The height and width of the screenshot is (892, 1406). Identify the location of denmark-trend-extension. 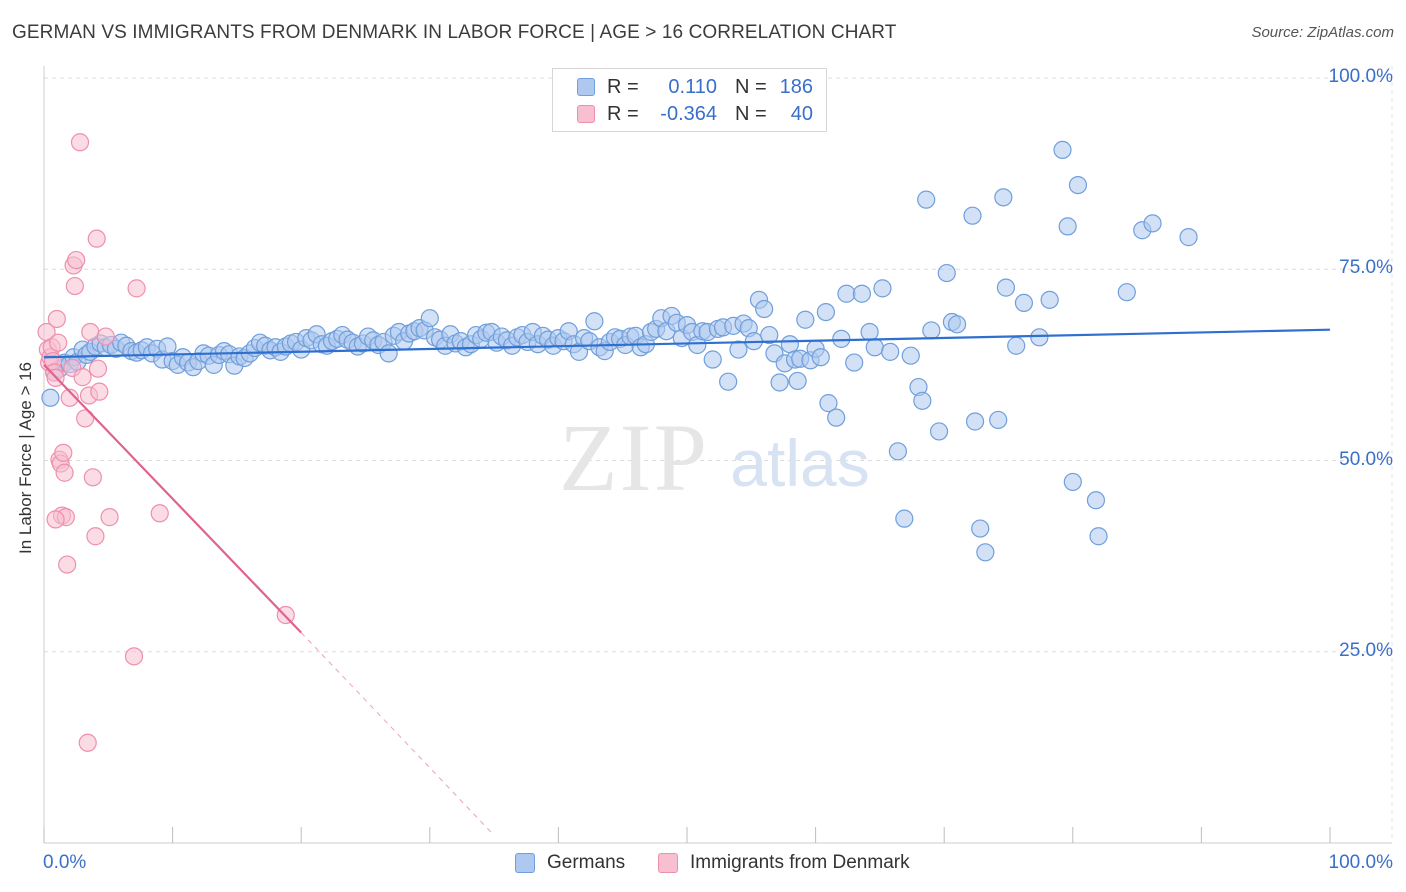
(397, 734).